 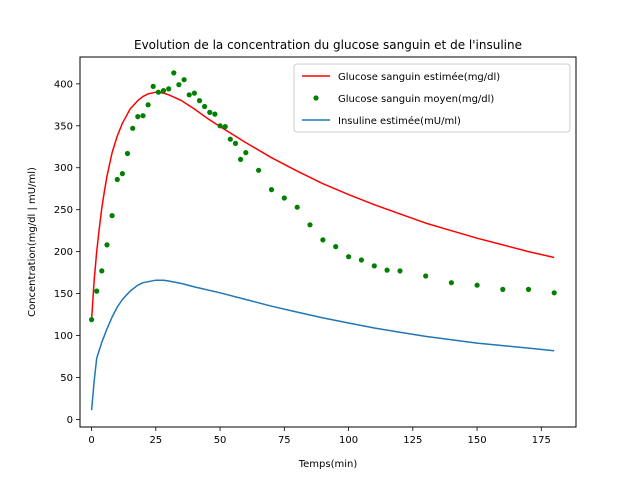 I want to click on legend-label: Glucose sanguin moyen(mg/dl), so click(x=416, y=99).